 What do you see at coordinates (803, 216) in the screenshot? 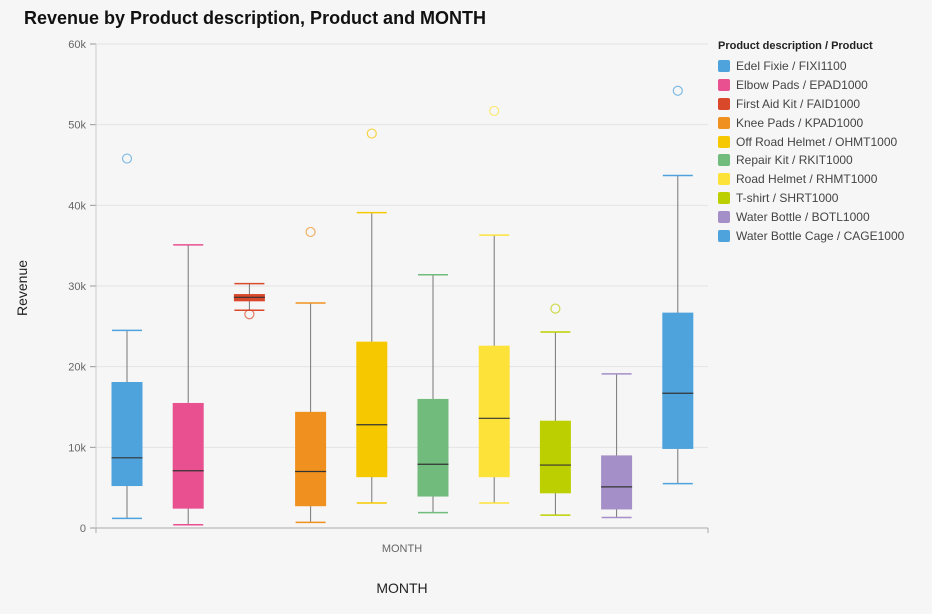
I see `legend-label: Water Bottle / BOTL1000` at bounding box center [803, 216].